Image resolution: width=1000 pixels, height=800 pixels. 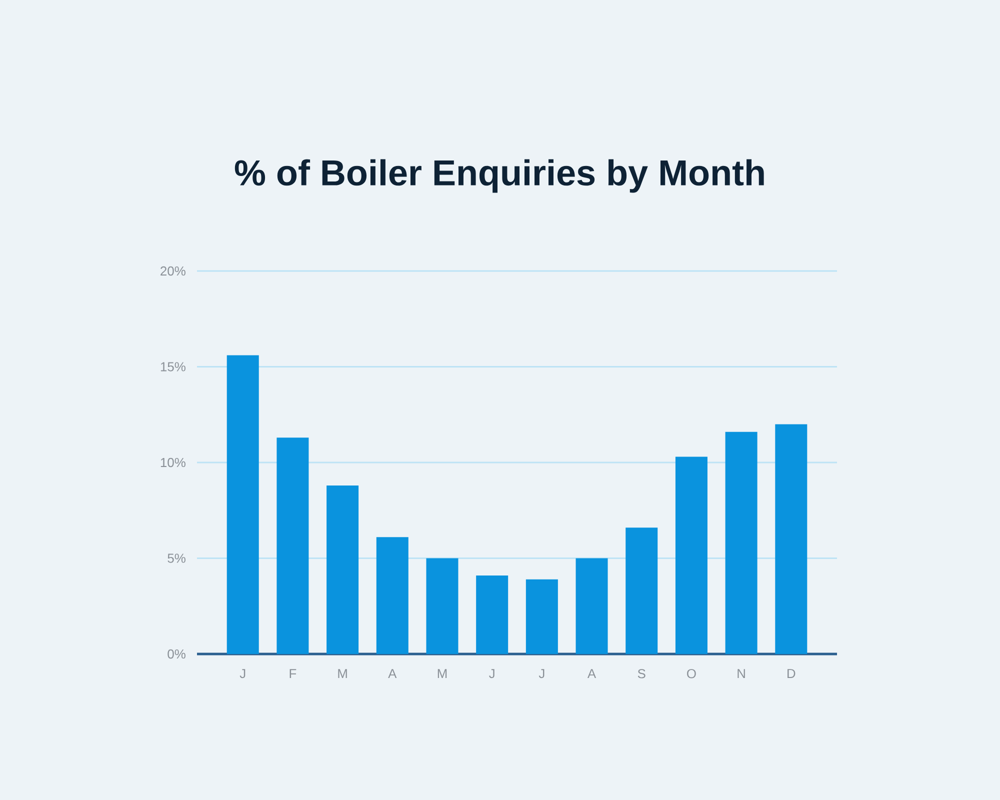 What do you see at coordinates (792, 673) in the screenshot?
I see `x-tick-label: D` at bounding box center [792, 673].